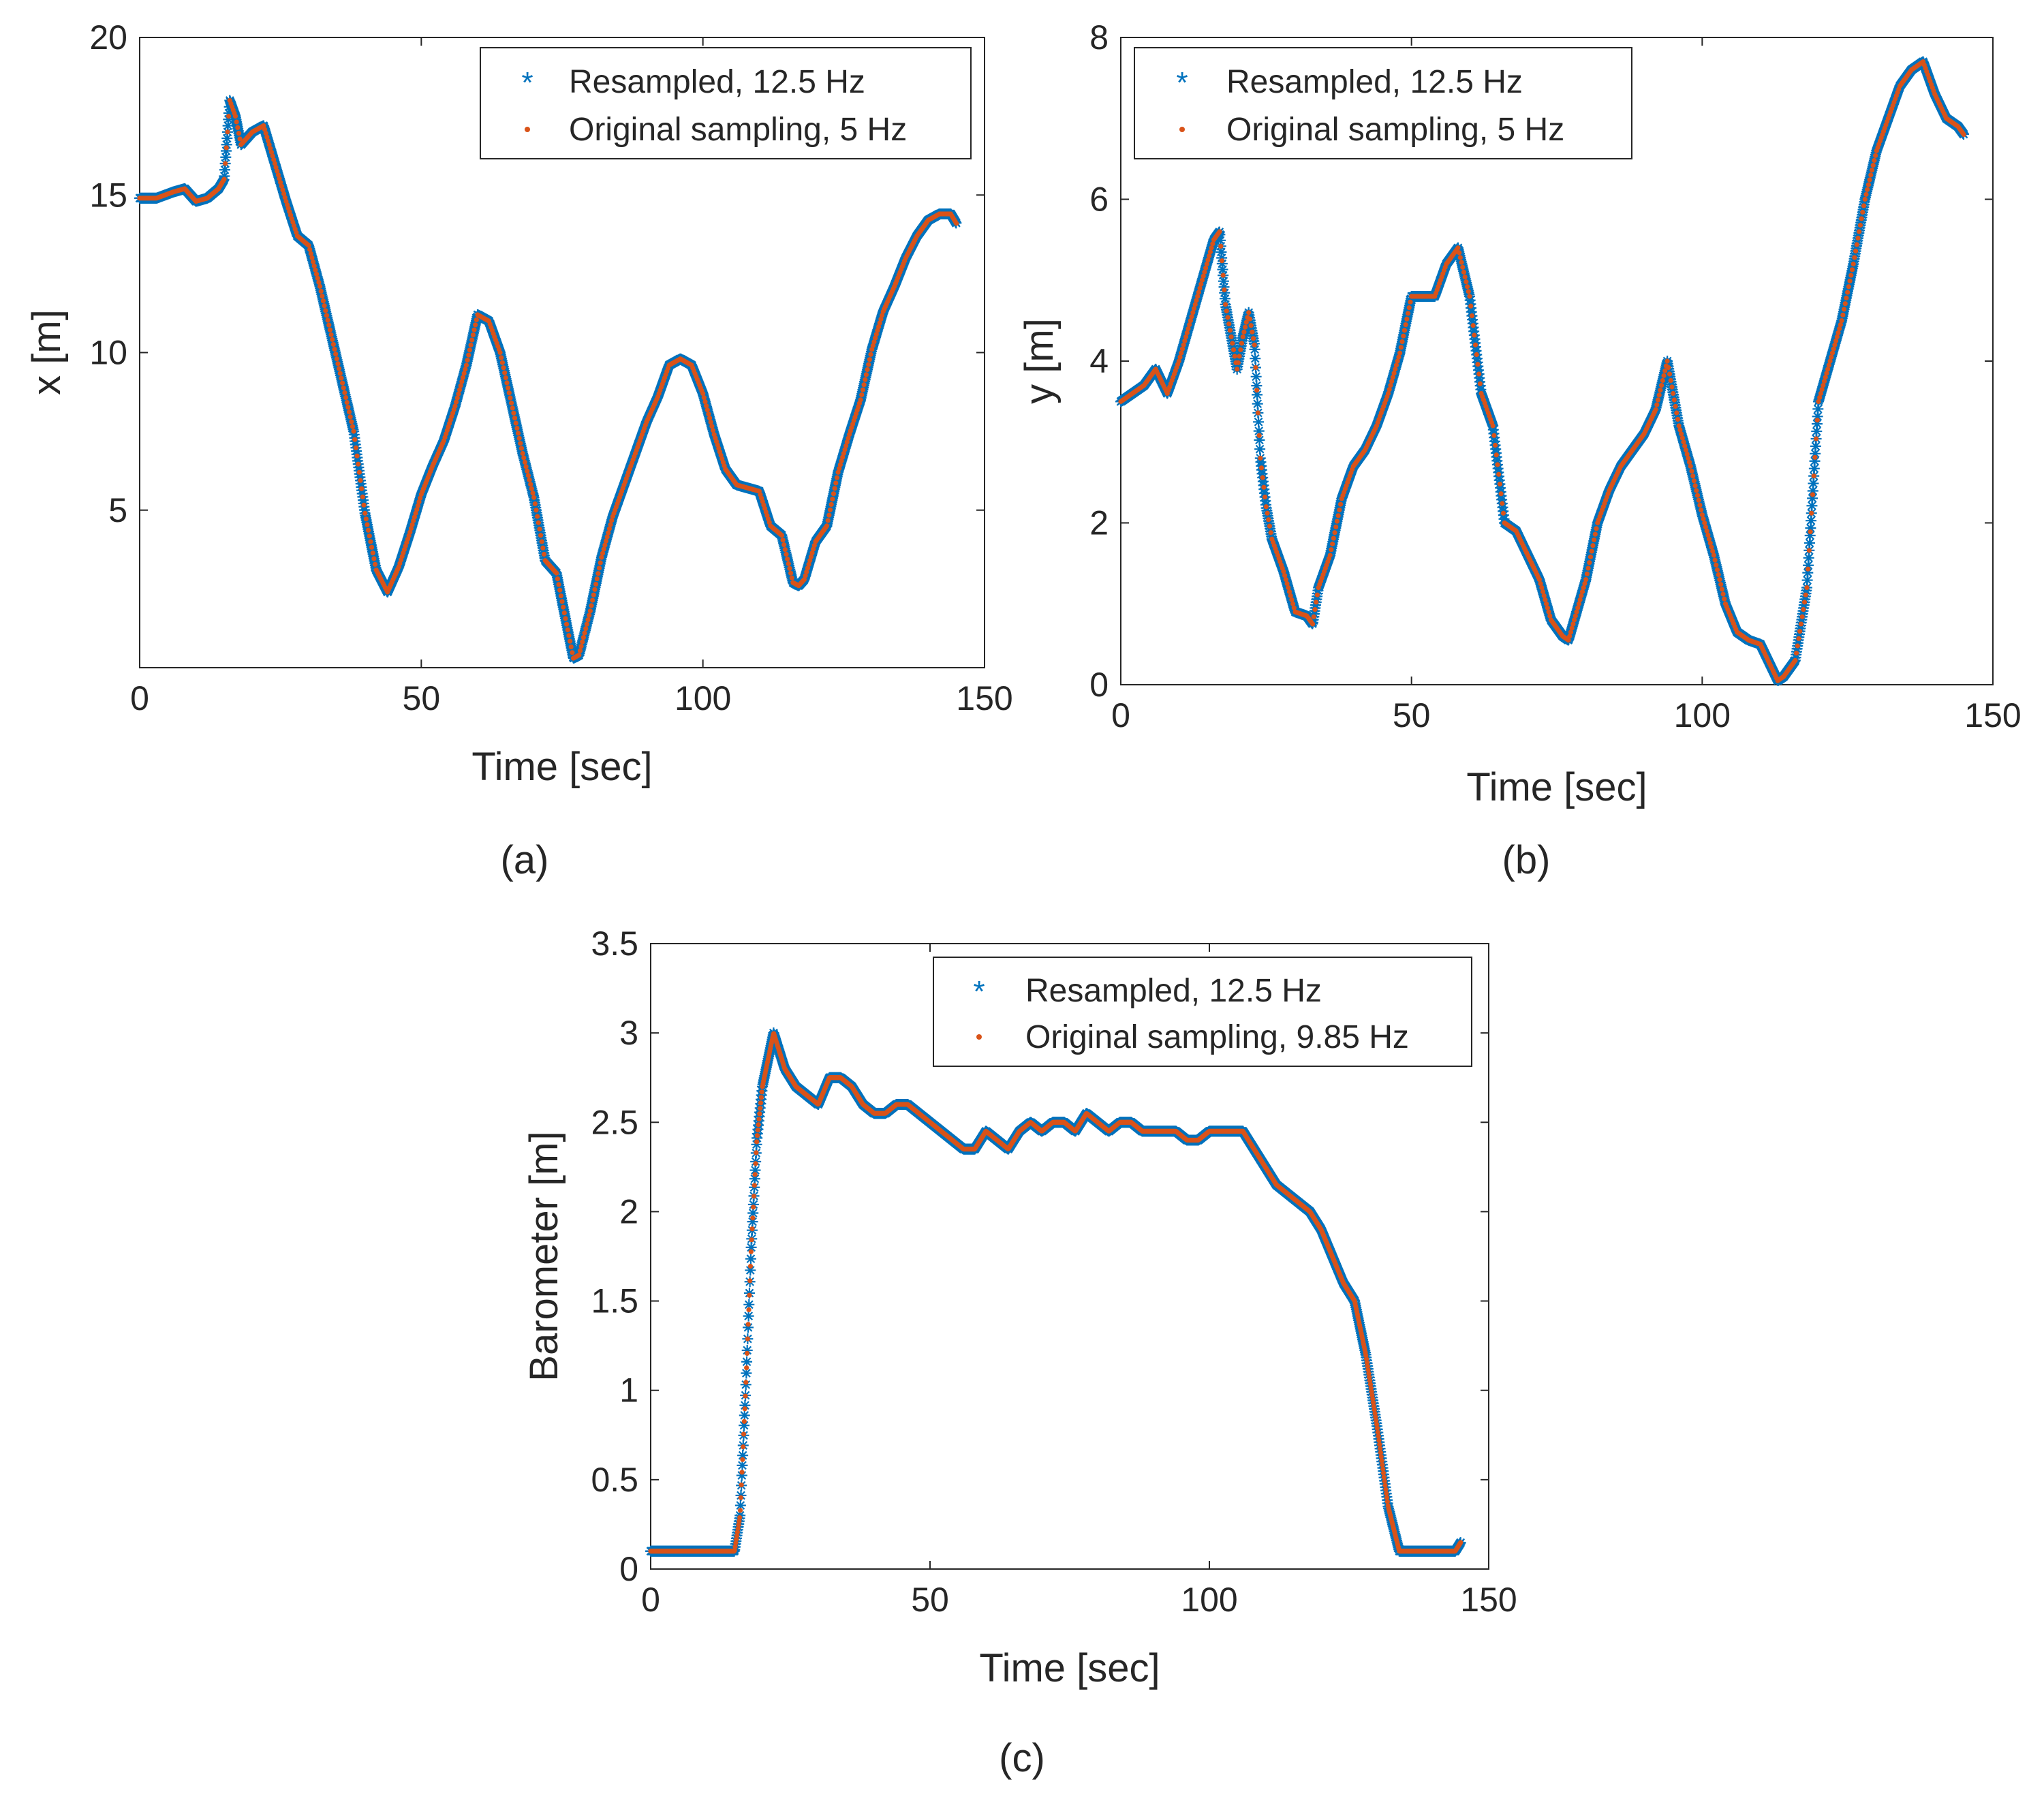  Describe the element at coordinates (118, 510) in the screenshot. I see `ytick-label-a-0: 5` at that location.